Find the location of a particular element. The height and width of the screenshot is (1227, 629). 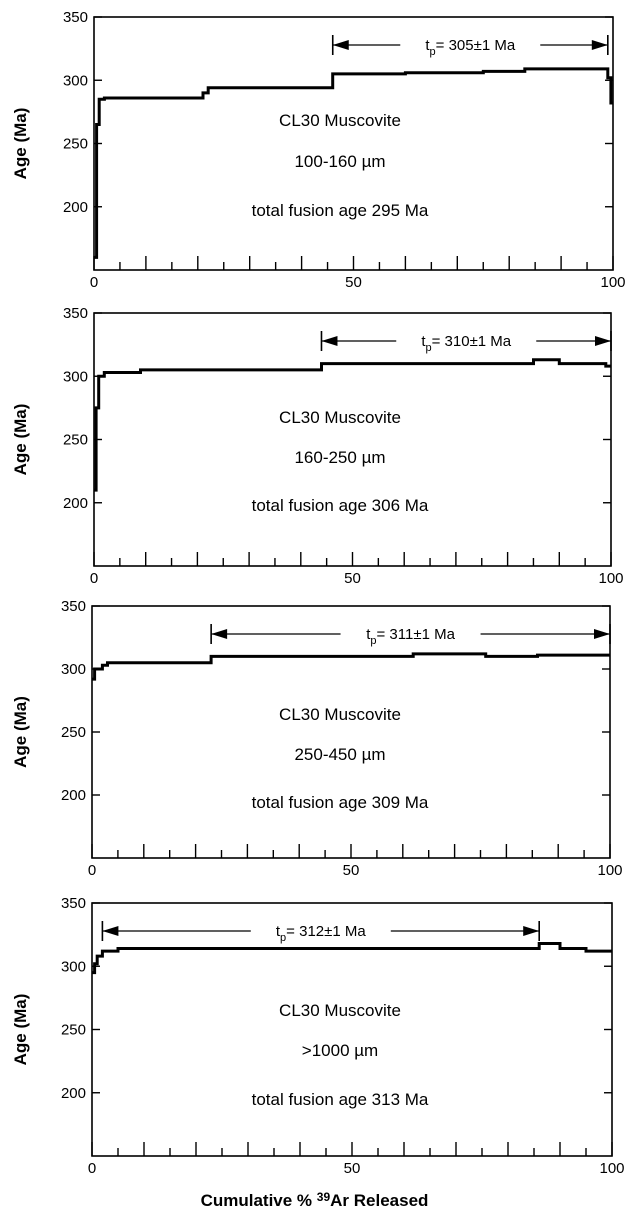

grain-size-label: 250-450 µm is located at coordinates (339, 754).